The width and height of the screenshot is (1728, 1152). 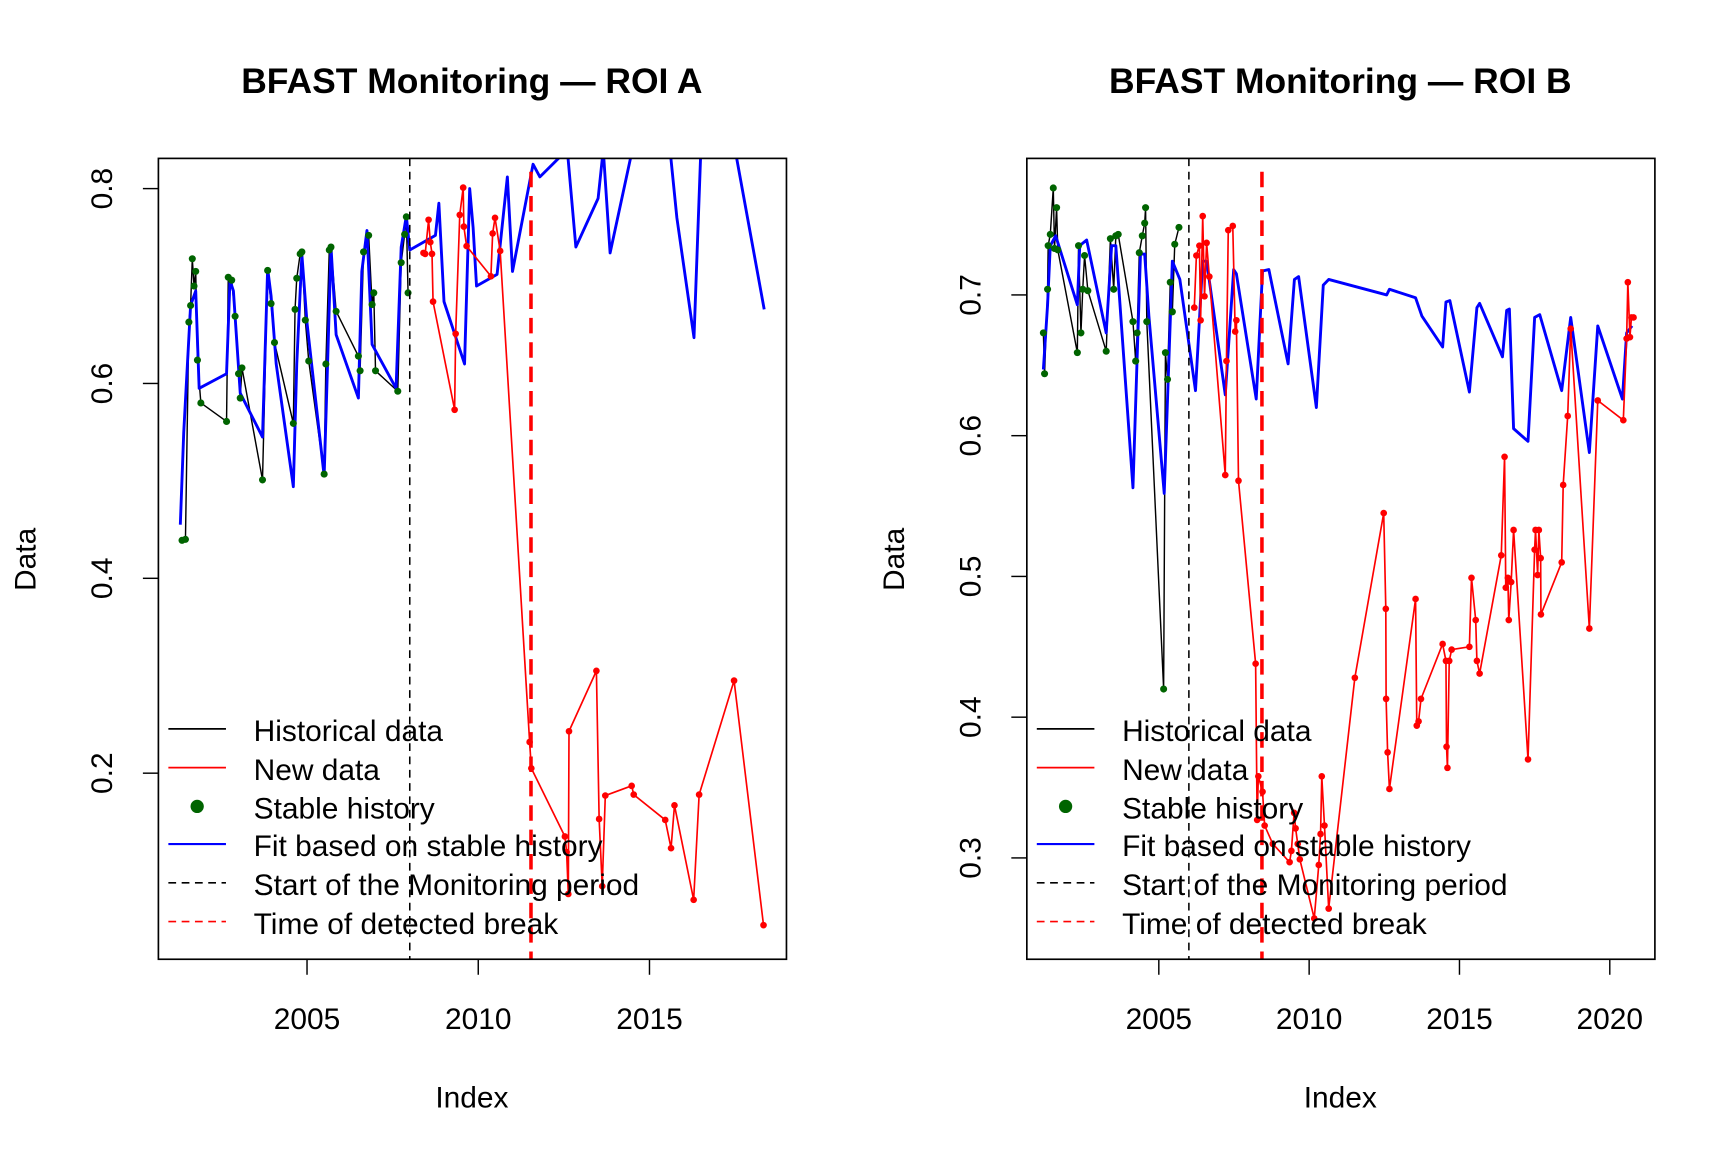 I want to click on y-tick-label: 0.5, so click(x=970, y=577).